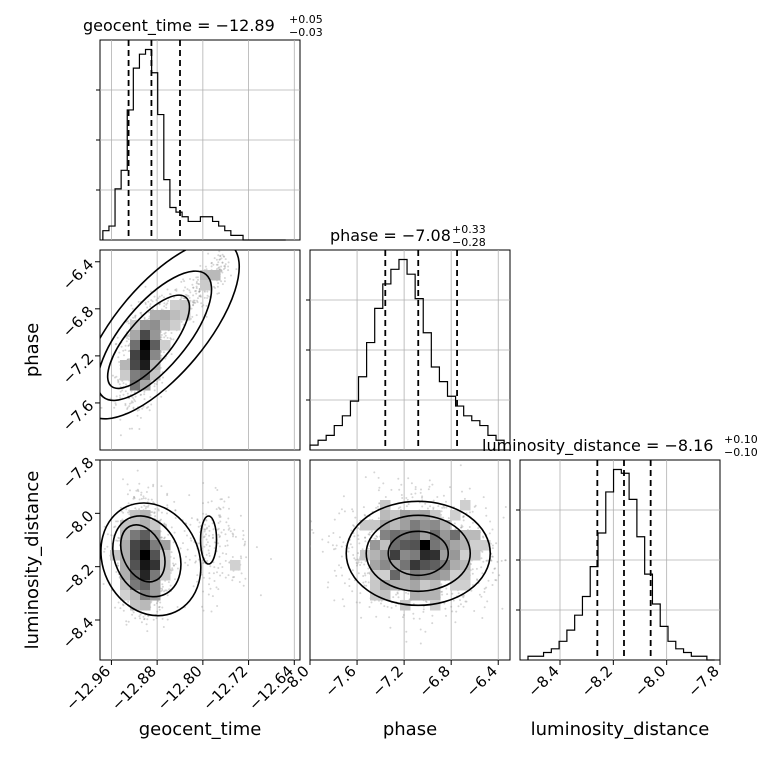 The width and height of the screenshot is (760, 760). Describe the element at coordinates (78, 473) in the screenshot. I see `y-tick-label: −7.8` at that location.